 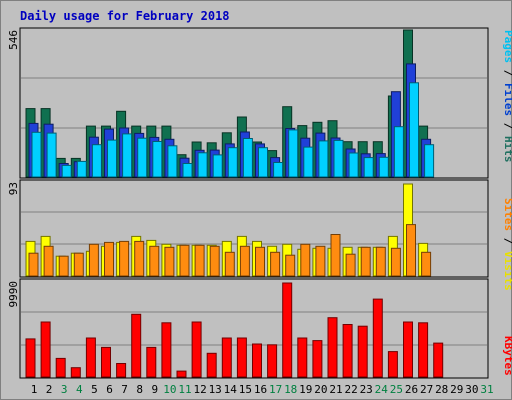 What do you see at coordinates (231, 389) in the screenshot?
I see `x-tick-label: 14` at bounding box center [231, 389].